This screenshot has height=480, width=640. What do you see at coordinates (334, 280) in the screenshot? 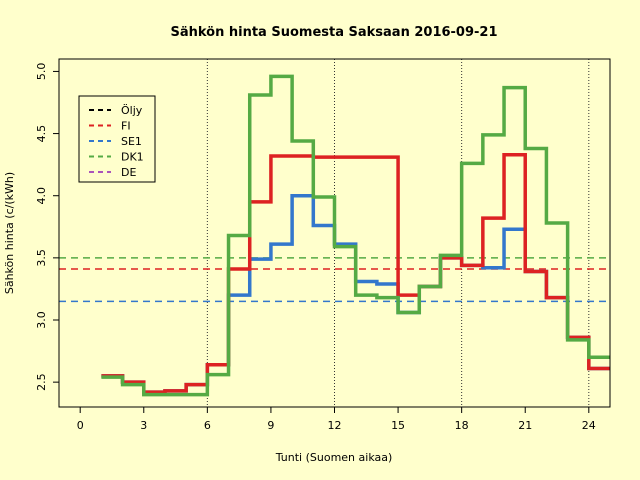
I see `reference-lines` at bounding box center [334, 280].